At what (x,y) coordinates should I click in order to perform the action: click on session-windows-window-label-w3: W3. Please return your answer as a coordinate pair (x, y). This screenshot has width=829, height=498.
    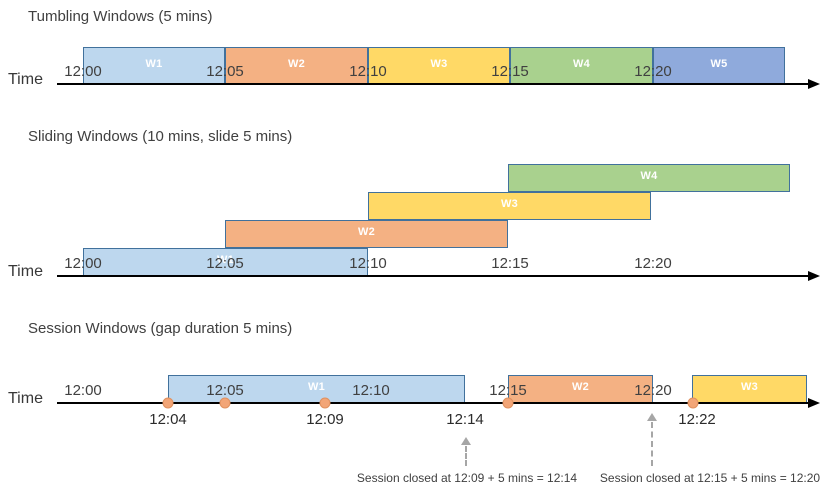
    Looking at the image, I should click on (749, 387).